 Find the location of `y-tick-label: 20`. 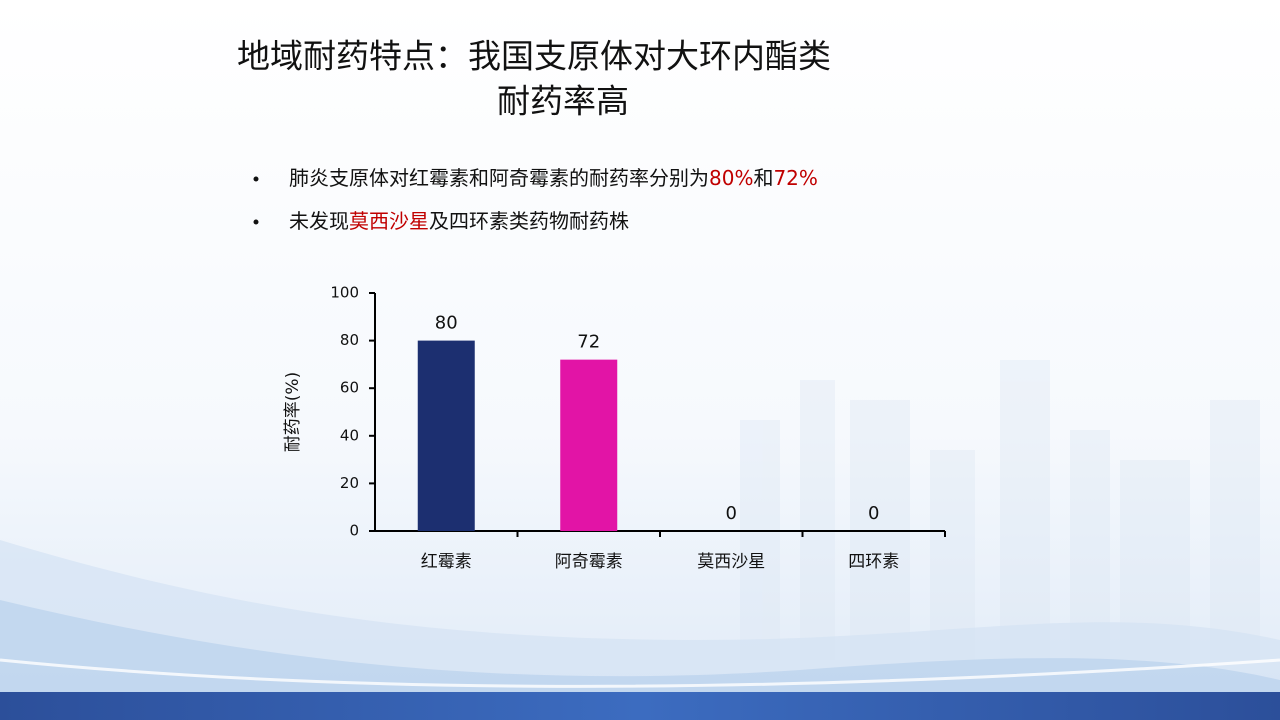

y-tick-label: 20 is located at coordinates (349, 483).